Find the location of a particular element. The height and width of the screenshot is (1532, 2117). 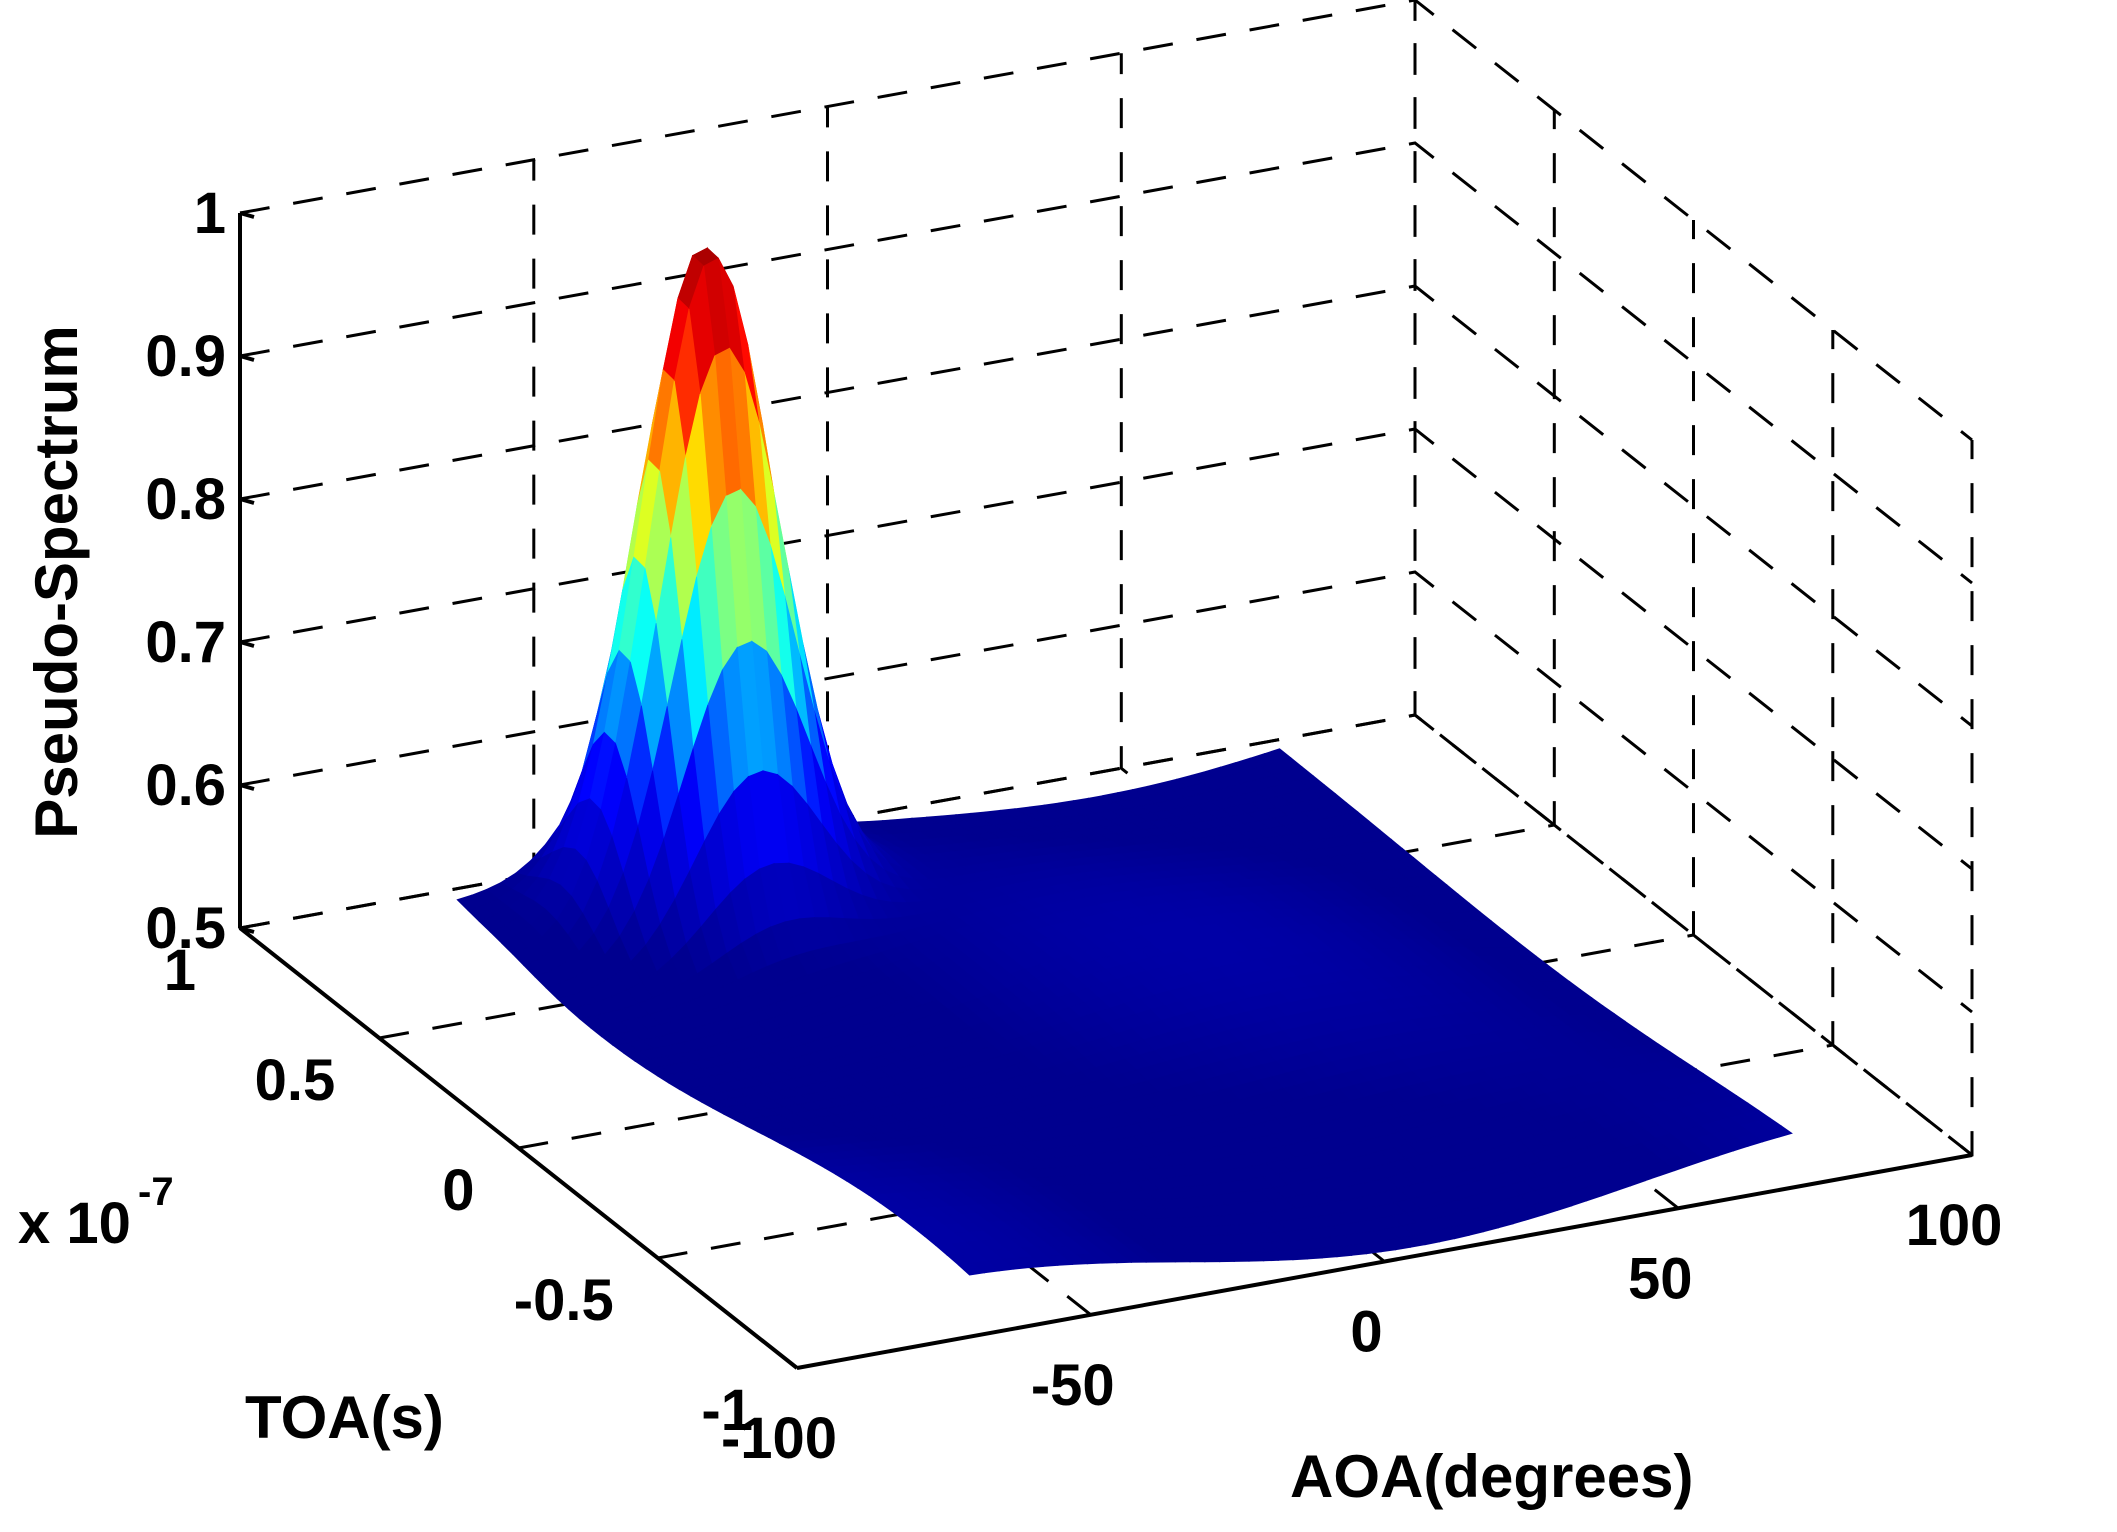

z-tick-label: 0.5 is located at coordinates (185, 928).